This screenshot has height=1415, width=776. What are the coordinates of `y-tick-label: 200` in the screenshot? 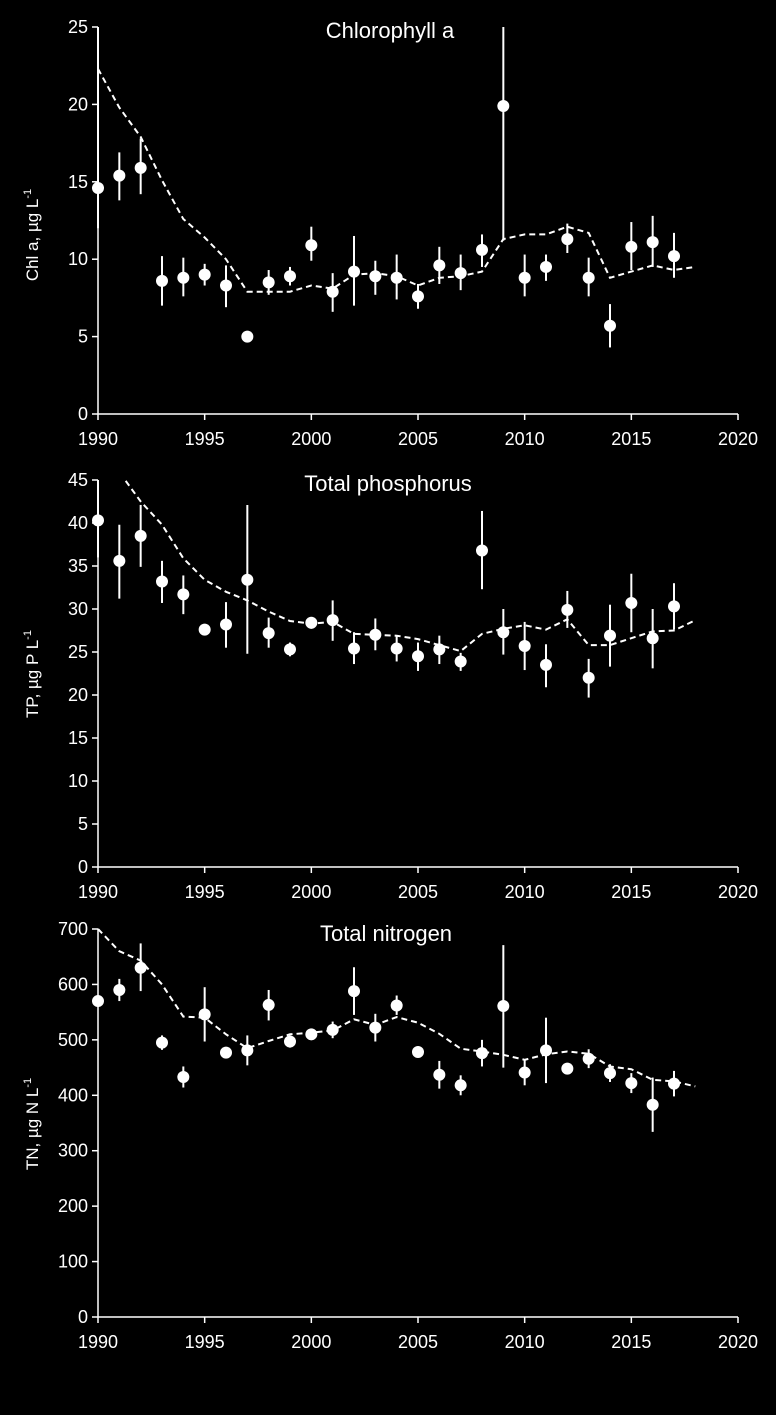 It's located at (73, 1206).